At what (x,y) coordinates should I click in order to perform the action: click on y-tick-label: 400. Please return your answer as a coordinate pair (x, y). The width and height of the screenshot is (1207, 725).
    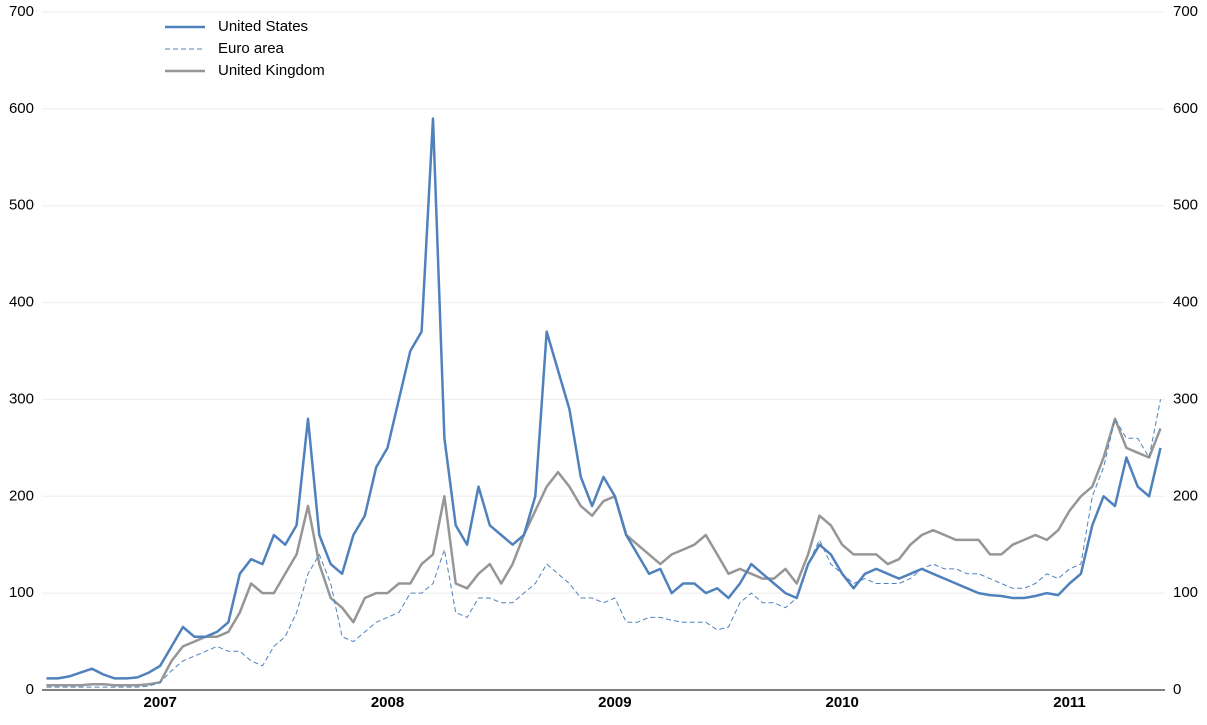
    Looking at the image, I should click on (21, 302).